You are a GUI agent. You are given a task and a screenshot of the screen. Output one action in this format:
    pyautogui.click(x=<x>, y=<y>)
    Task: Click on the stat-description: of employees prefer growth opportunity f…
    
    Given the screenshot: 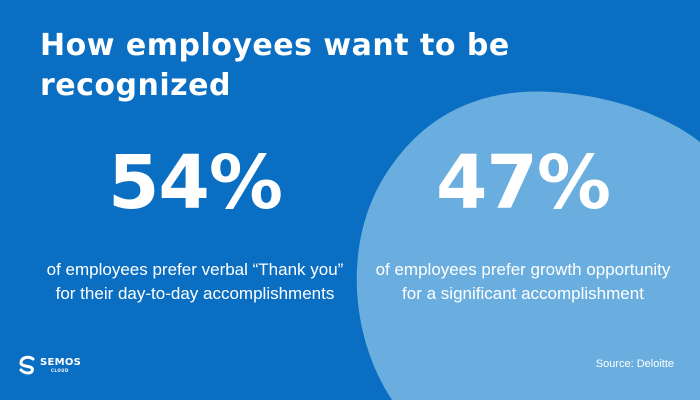 What is the action you would take?
    pyautogui.click(x=523, y=281)
    